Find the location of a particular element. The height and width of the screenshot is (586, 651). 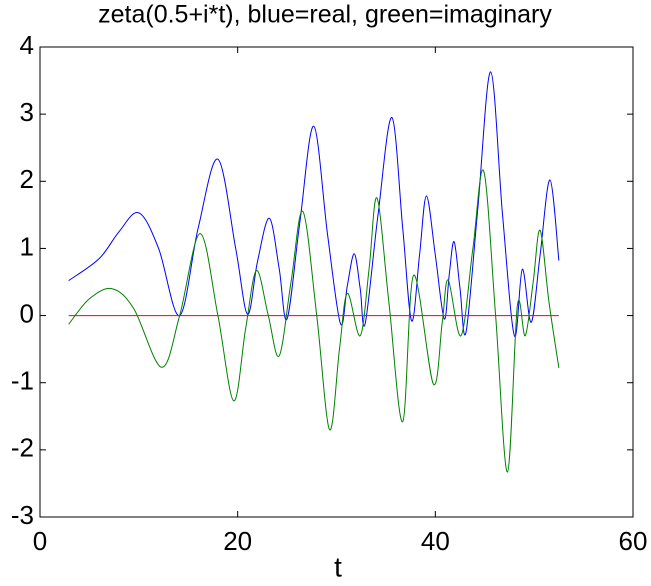

y-tick-label: 0 is located at coordinates (27, 313).